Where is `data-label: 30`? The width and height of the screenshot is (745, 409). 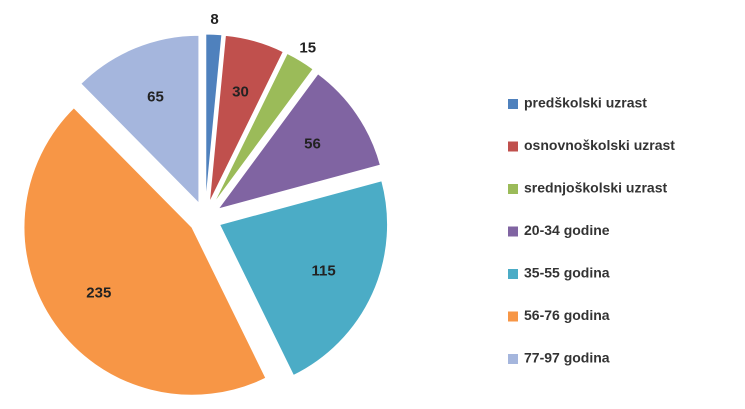 data-label: 30 is located at coordinates (240, 92).